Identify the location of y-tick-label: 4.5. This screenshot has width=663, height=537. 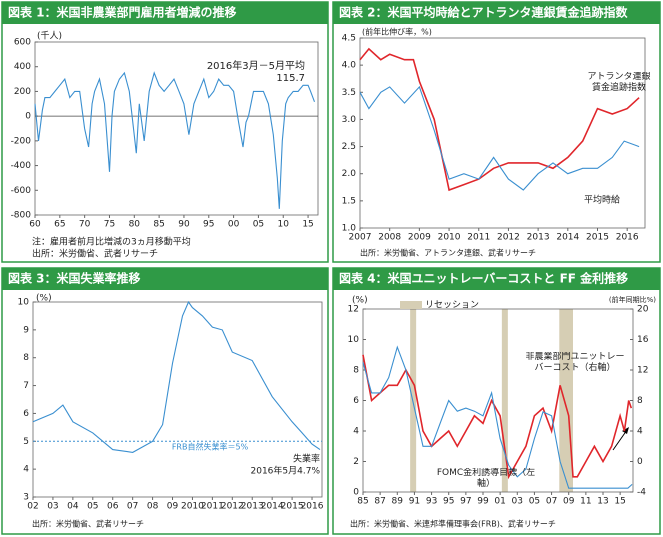
(349, 39).